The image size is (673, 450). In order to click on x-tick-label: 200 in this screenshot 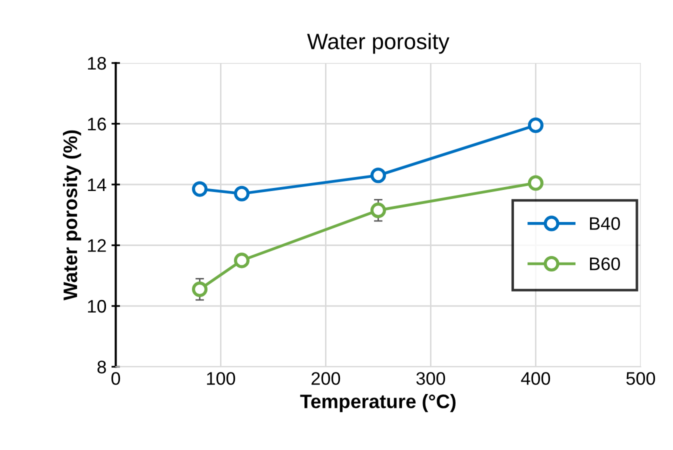, I will do `click(326, 378)`.